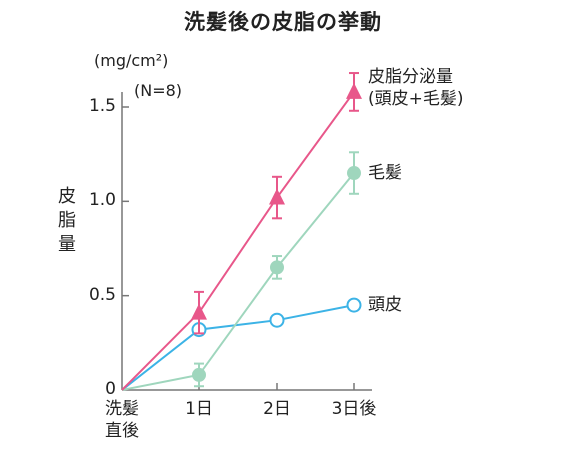 The width and height of the screenshot is (566, 475). What do you see at coordinates (416, 88) in the screenshot?
I see `series-label: 皮脂分泌量 (頭皮+毛髪)` at bounding box center [416, 88].